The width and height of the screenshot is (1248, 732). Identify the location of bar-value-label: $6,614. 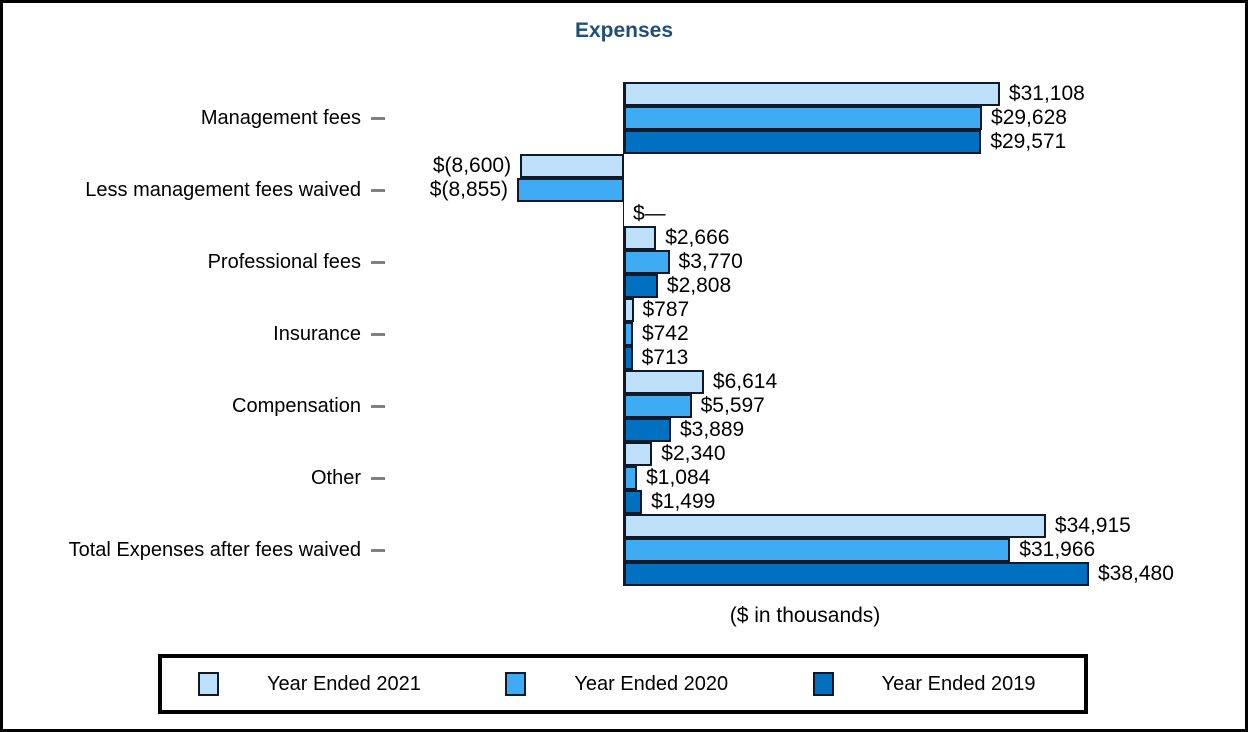
(745, 381).